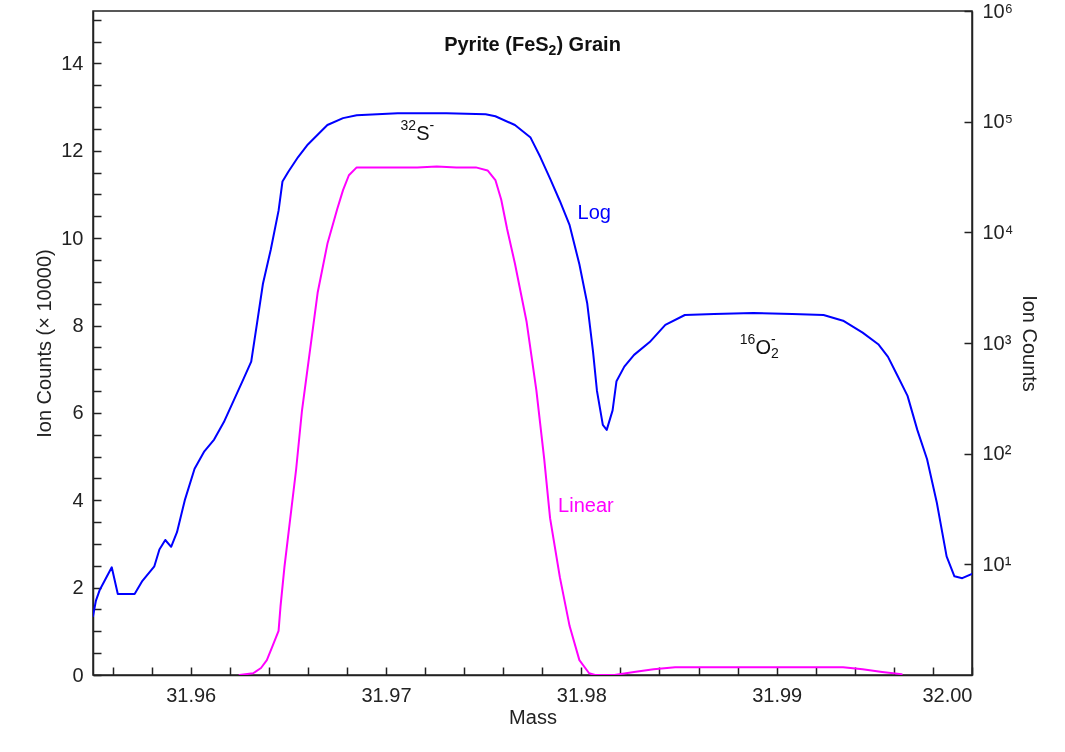  I want to click on y-tick-label: 8, so click(78, 325).